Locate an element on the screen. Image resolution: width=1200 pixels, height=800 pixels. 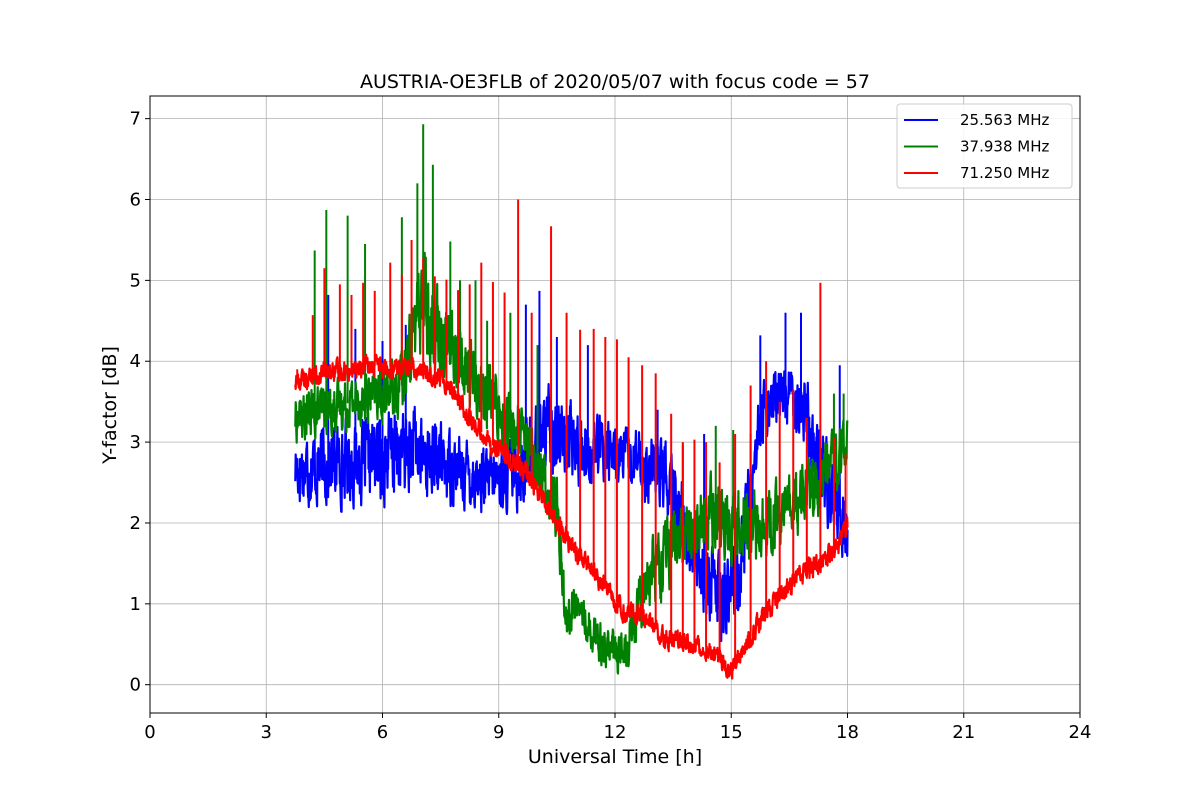
legend-label: 37.938 MHz is located at coordinates (1004, 147).